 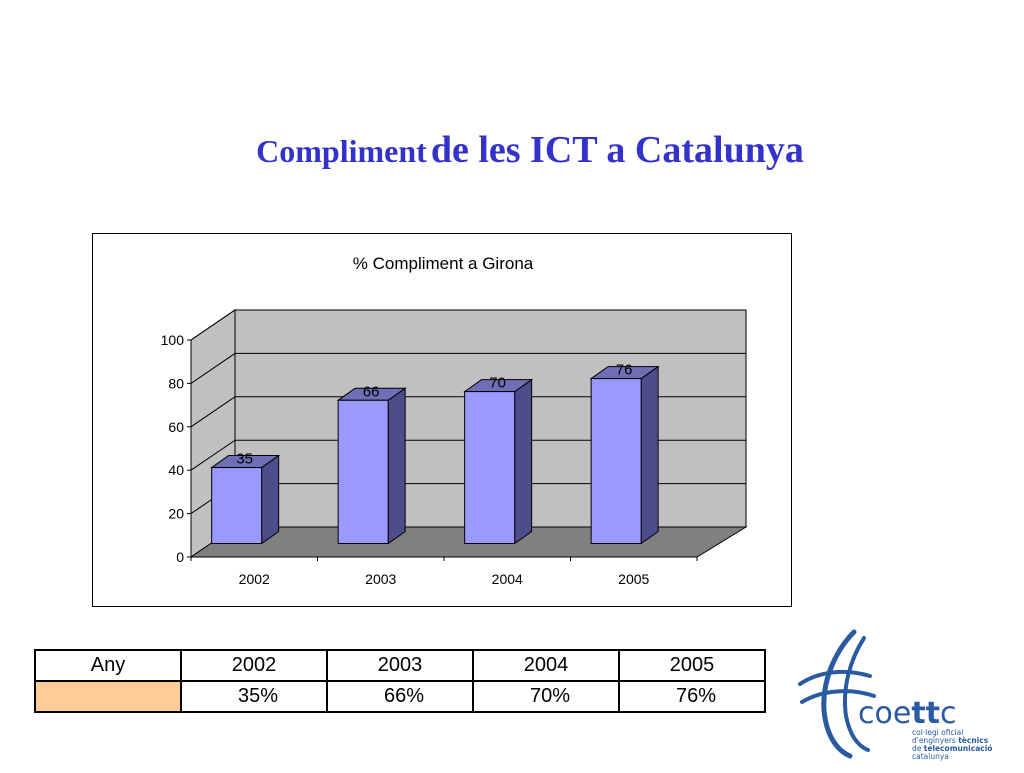 What do you see at coordinates (341, 151) in the screenshot?
I see `title-part-1: Compliment` at bounding box center [341, 151].